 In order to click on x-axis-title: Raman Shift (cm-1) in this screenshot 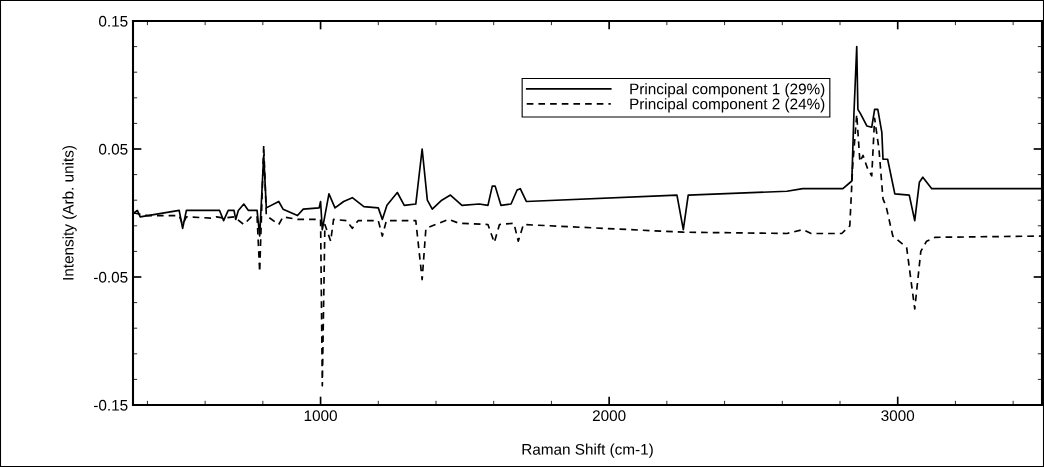, I will do `click(587, 450)`.